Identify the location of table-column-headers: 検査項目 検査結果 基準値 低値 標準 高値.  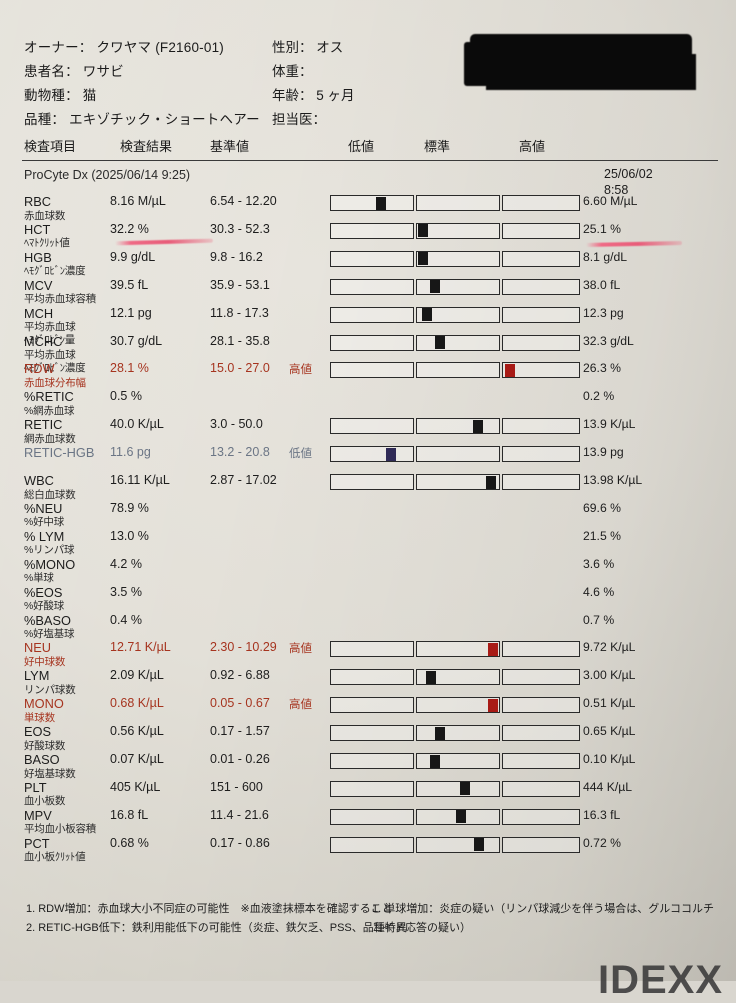
(368, 146).